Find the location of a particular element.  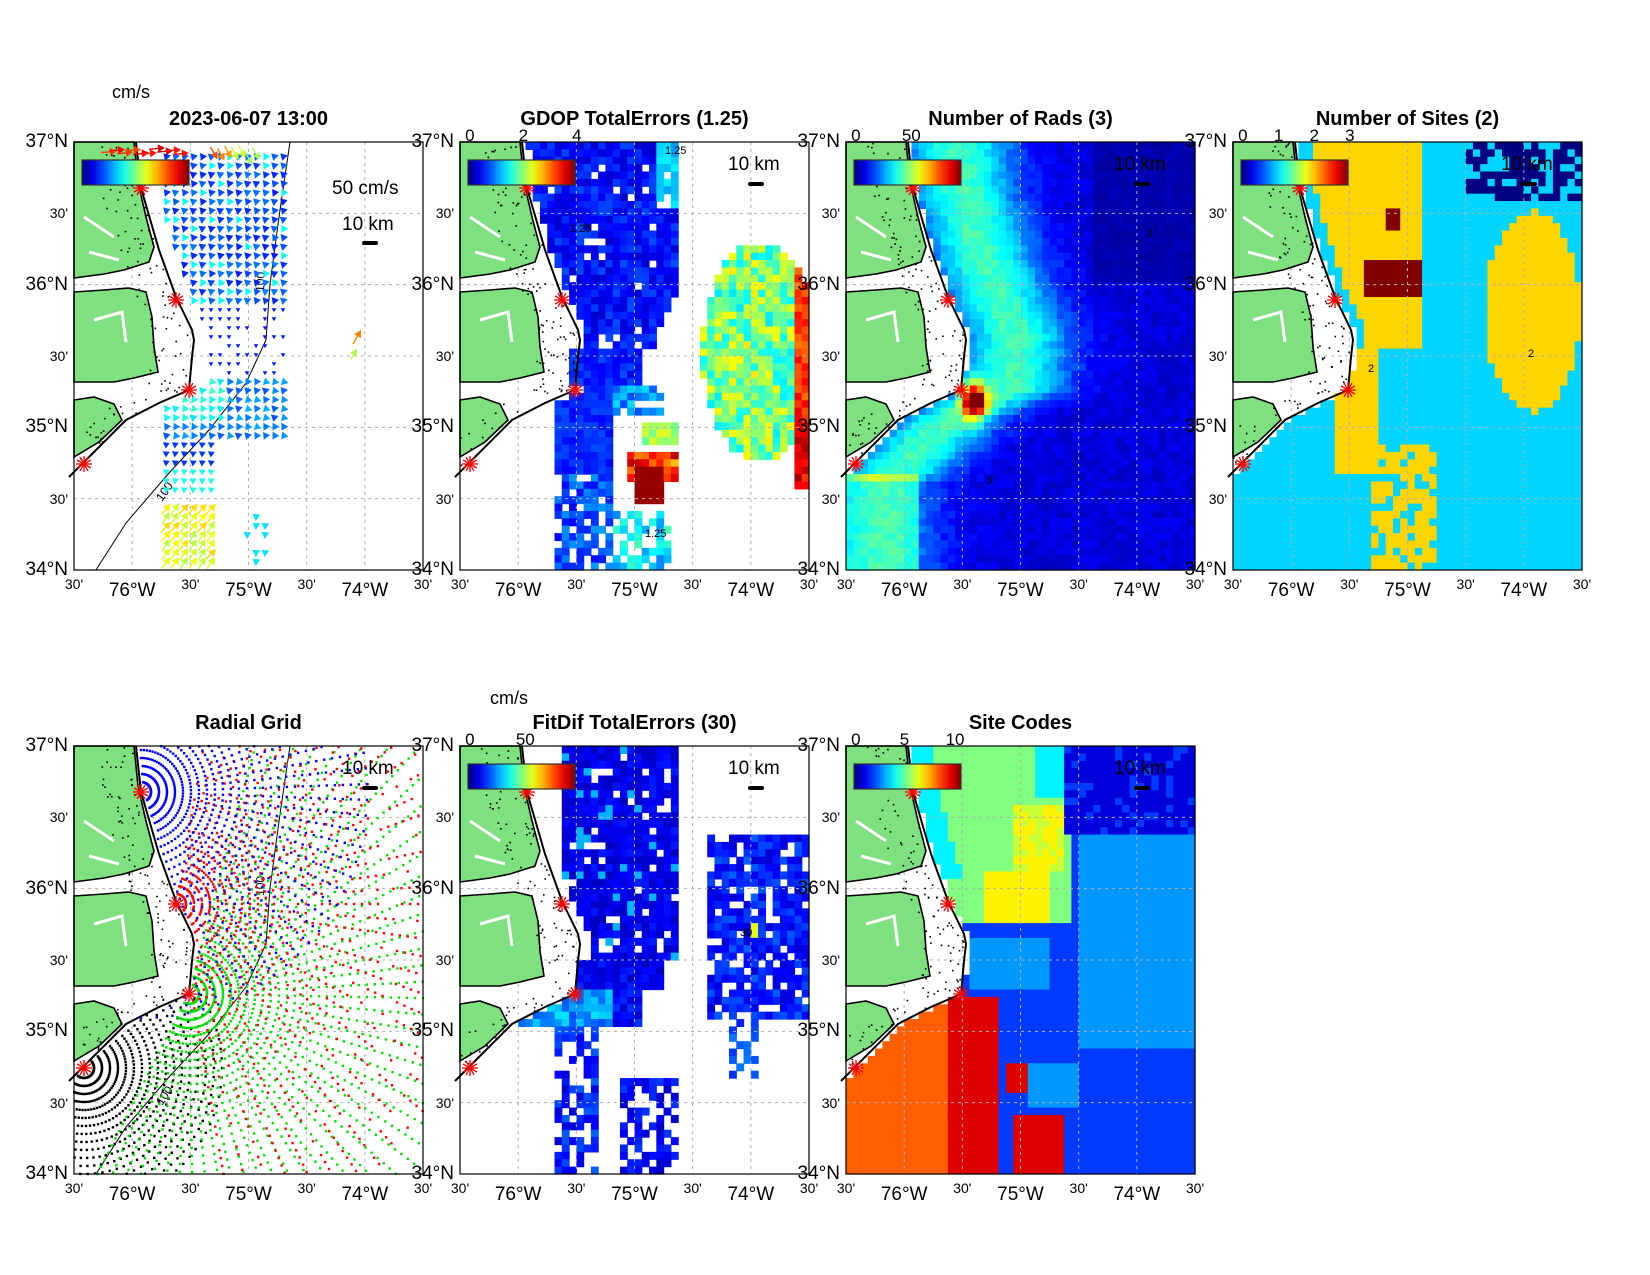

latitude-tick-label: 30' is located at coordinates (830, 498).